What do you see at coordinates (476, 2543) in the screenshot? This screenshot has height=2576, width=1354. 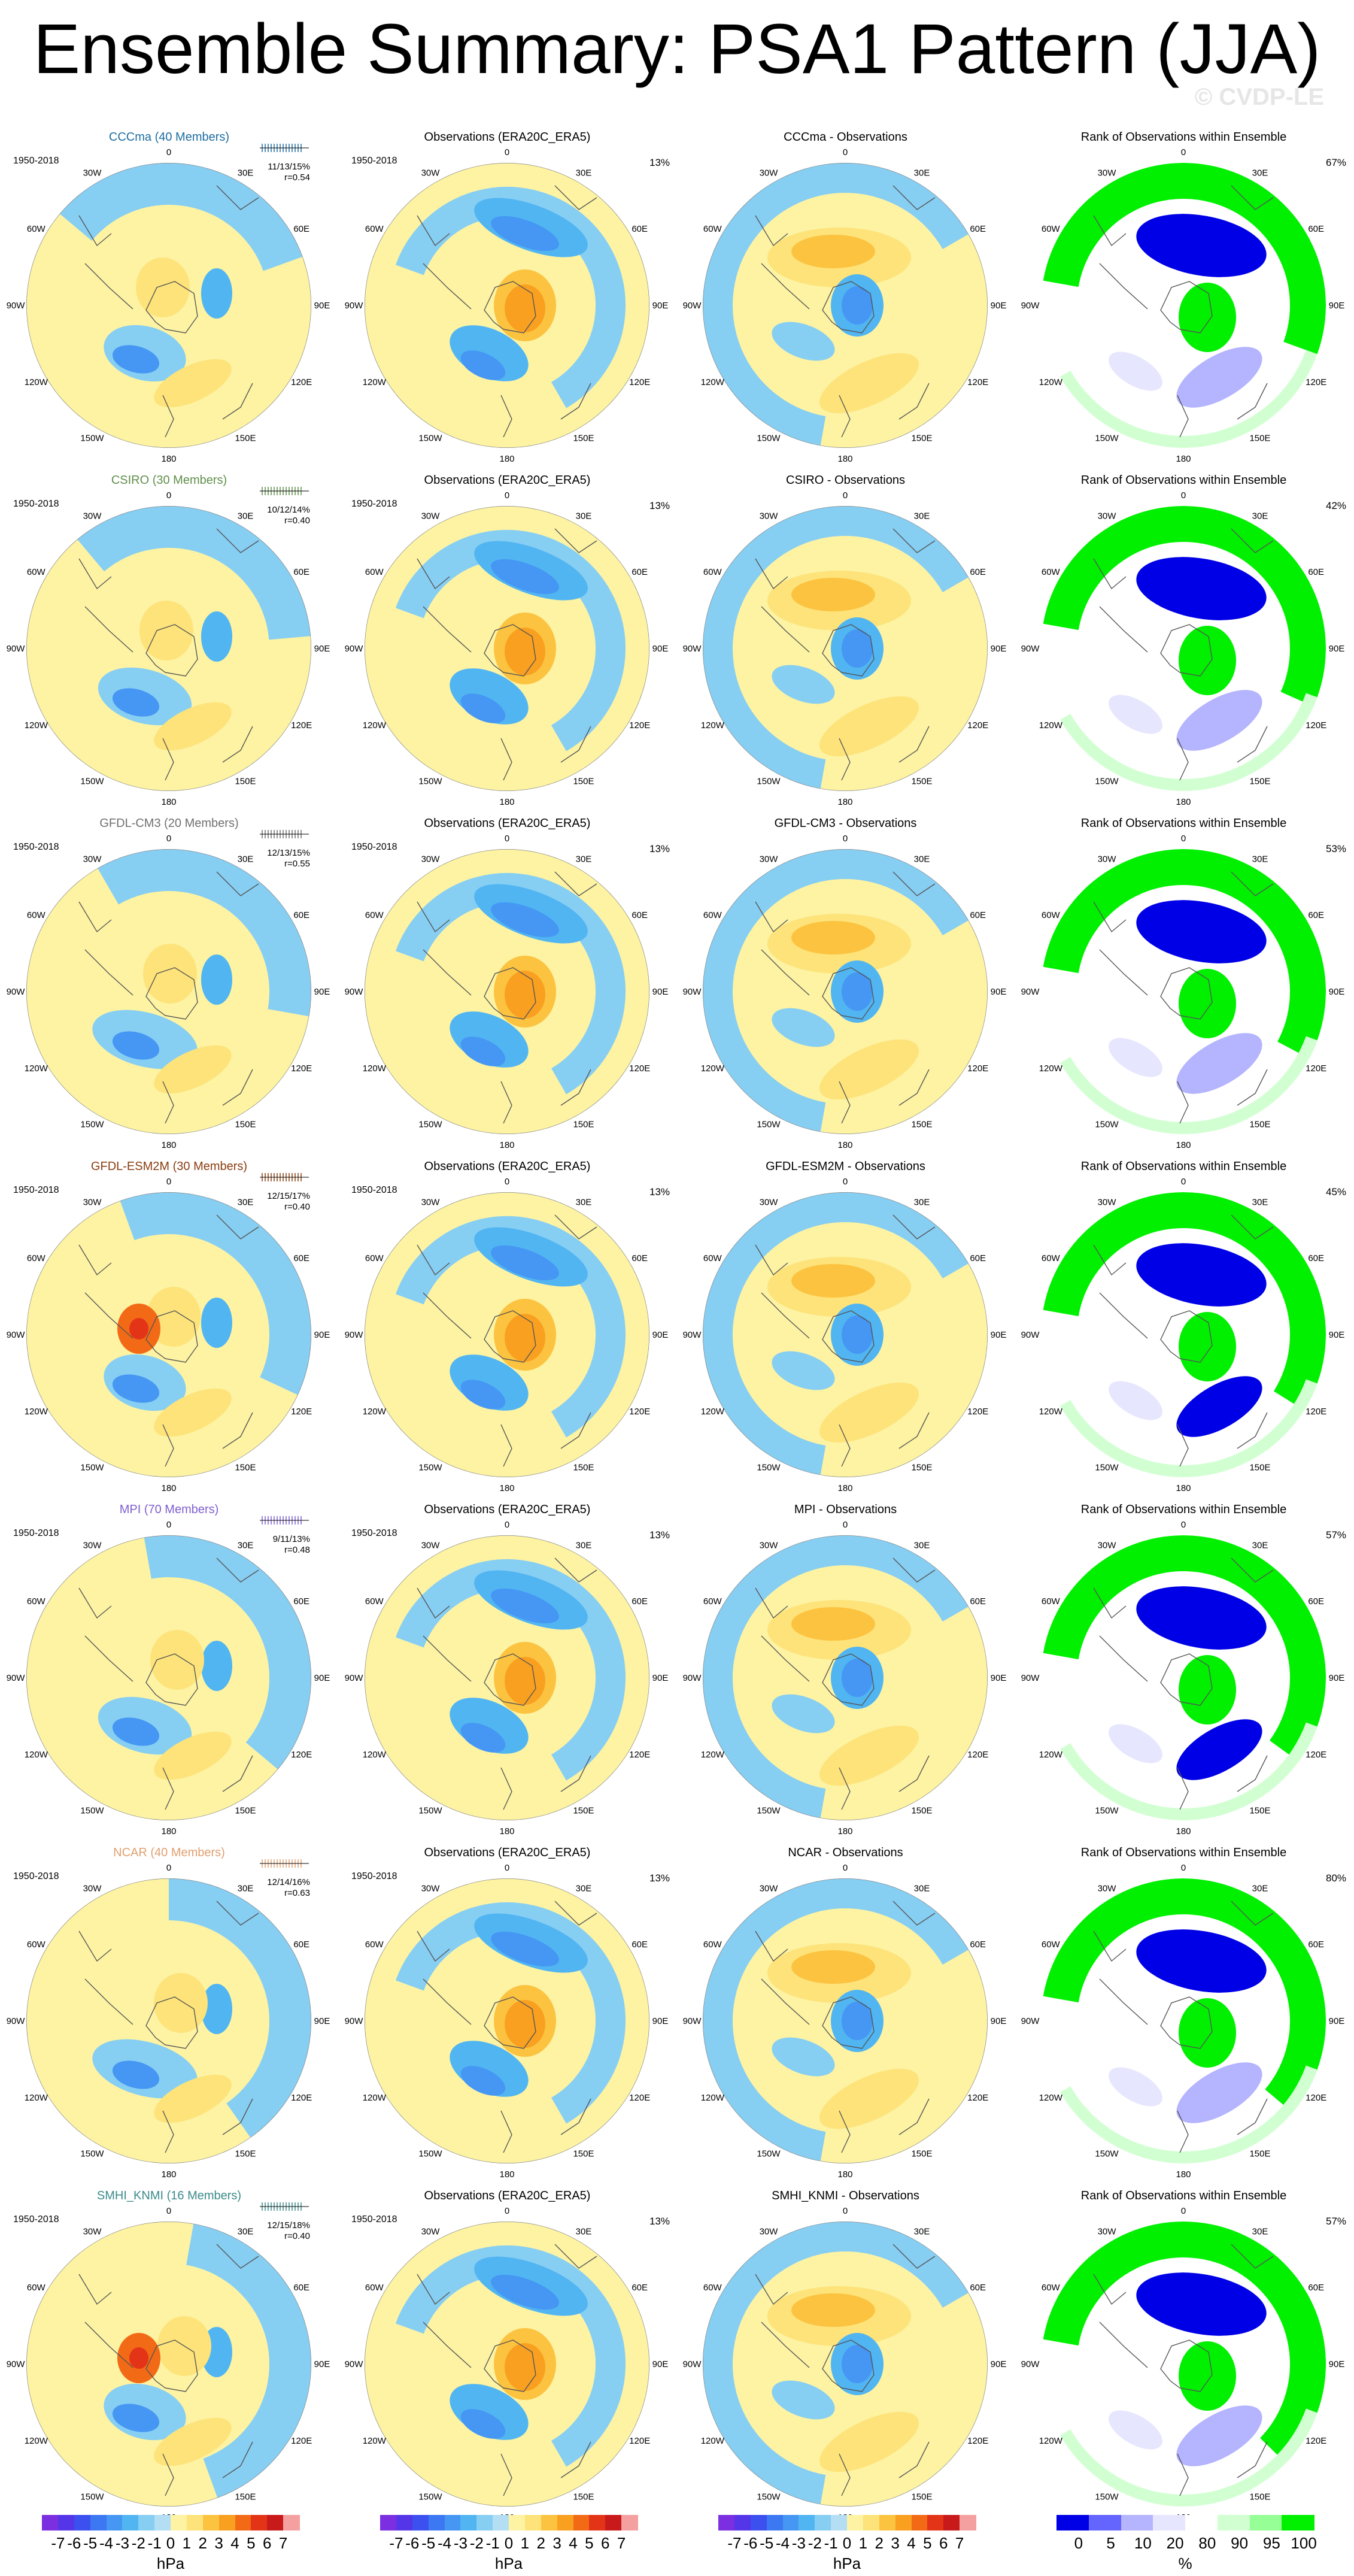 I see `colorbar-tick: -2` at bounding box center [476, 2543].